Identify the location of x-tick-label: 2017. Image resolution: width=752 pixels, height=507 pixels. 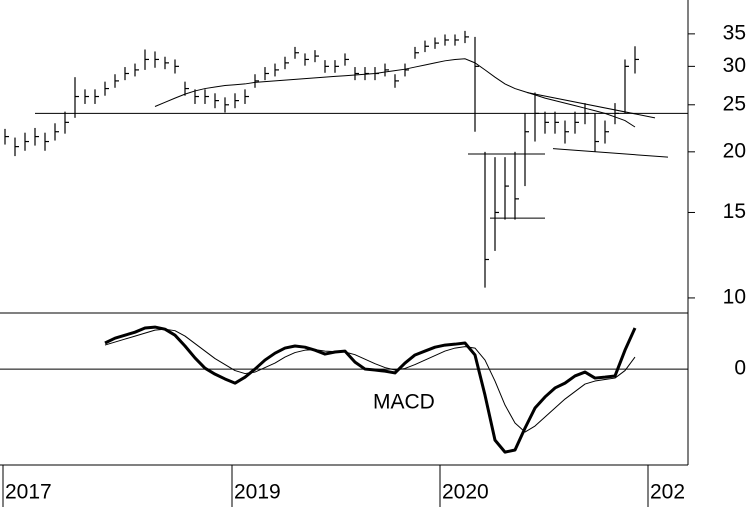
(28, 492).